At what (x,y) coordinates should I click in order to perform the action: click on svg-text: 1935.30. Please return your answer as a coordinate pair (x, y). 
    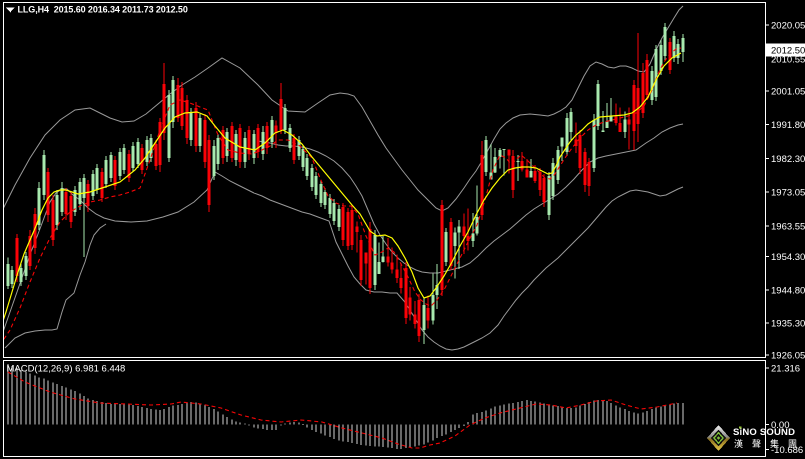
    Looking at the image, I should click on (788, 324).